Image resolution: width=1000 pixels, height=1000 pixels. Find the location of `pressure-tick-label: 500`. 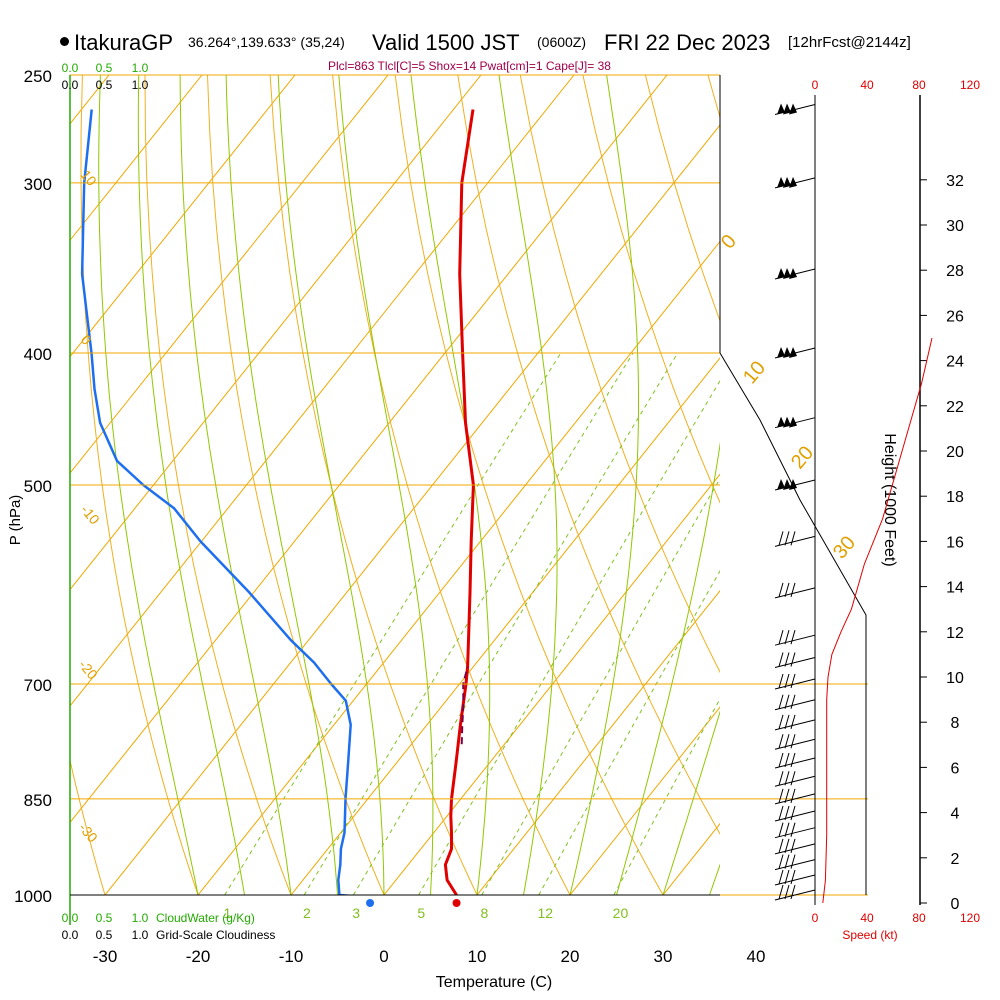

pressure-tick-label: 500 is located at coordinates (38, 486).